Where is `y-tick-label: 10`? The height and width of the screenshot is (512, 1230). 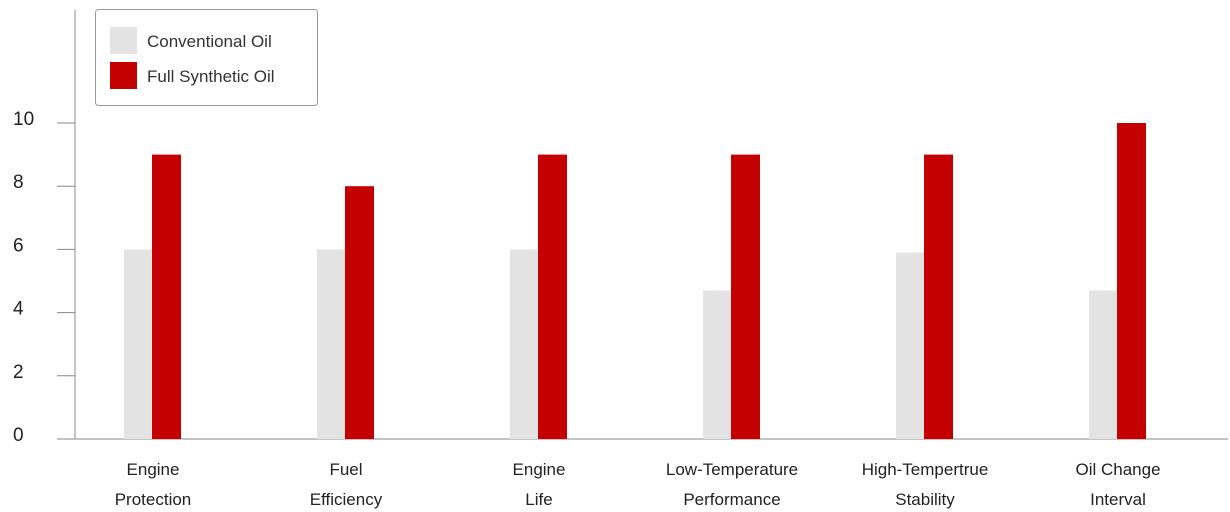 y-tick-label: 10 is located at coordinates (23, 119).